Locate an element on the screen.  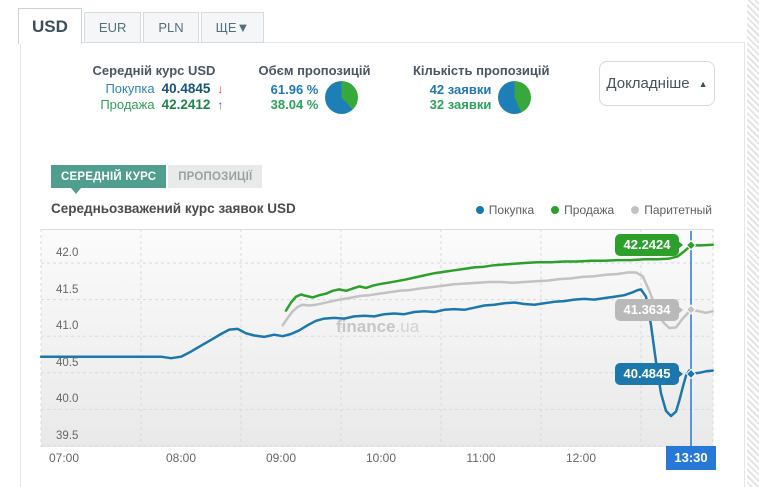
chart-title: Середньозважений курс заявок USD is located at coordinates (173, 208).